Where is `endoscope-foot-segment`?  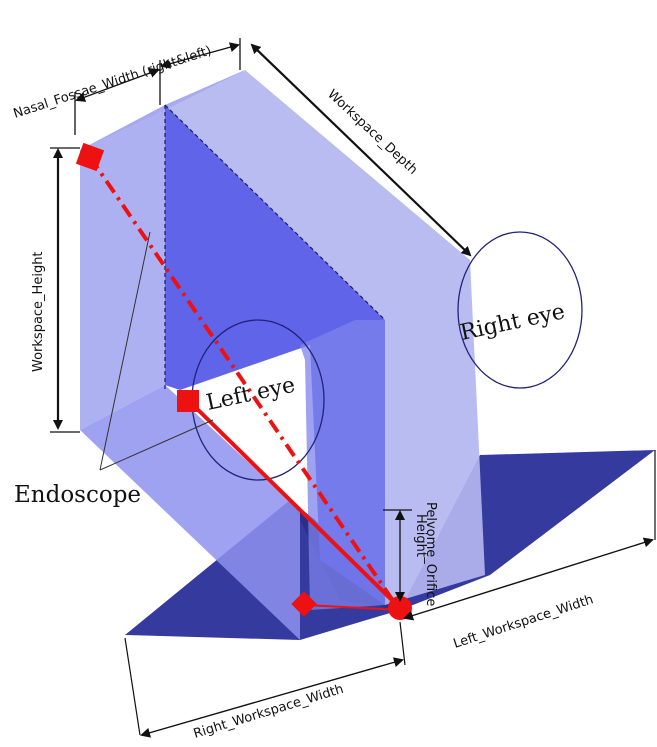
endoscope-foot-segment is located at coordinates (352, 607).